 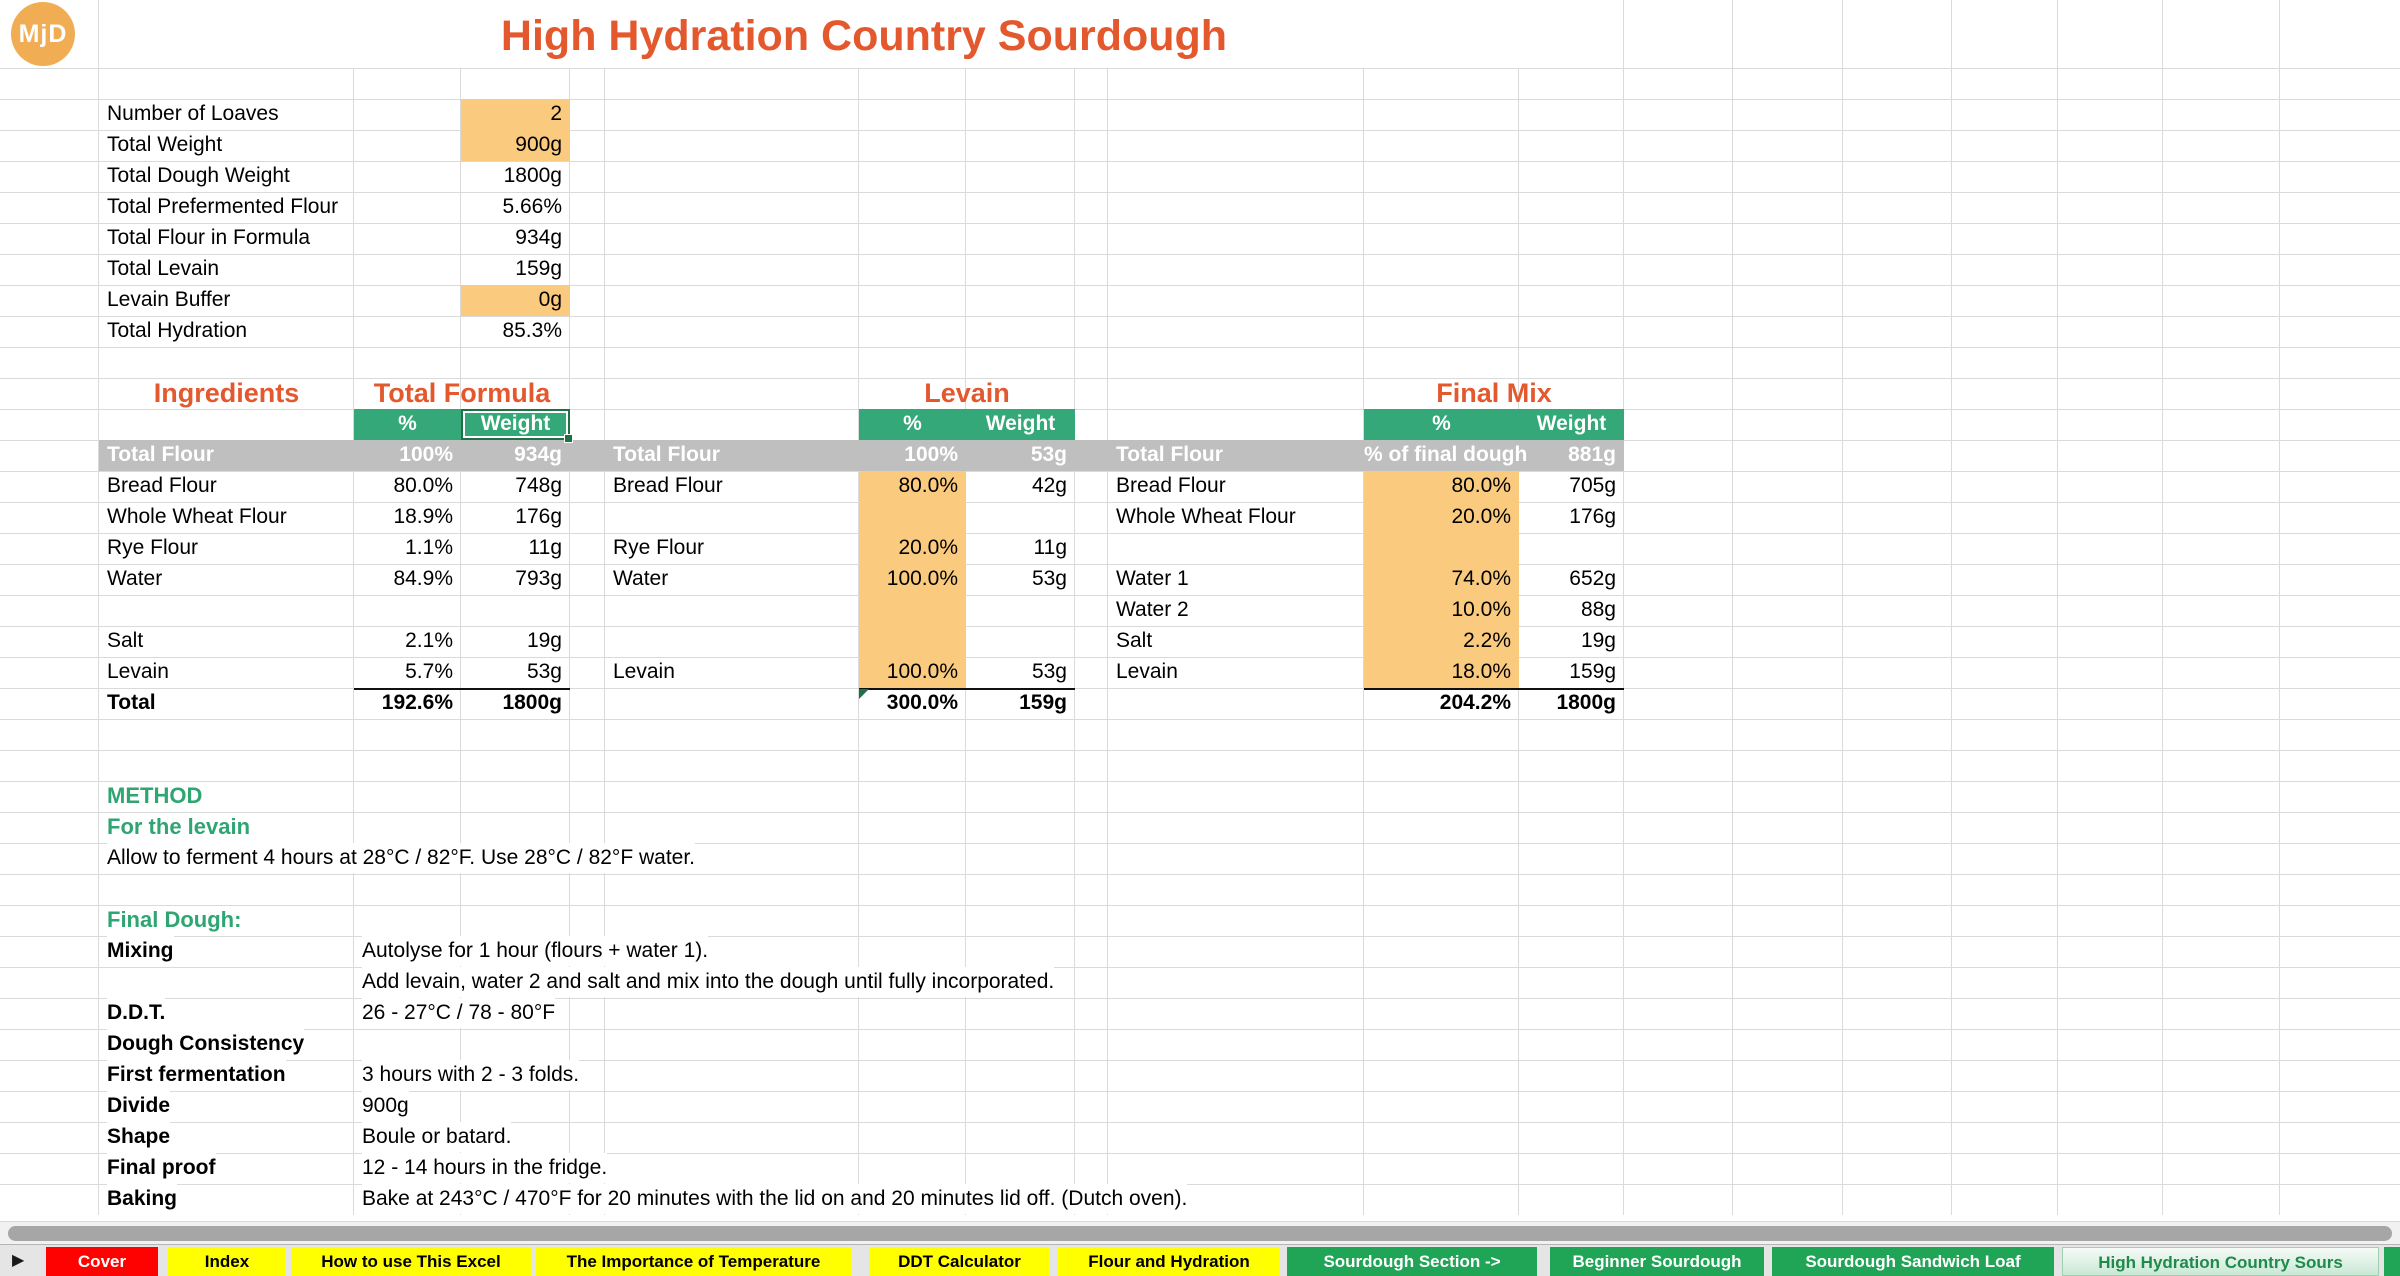 I want to click on summary-value: 2, so click(x=556, y=113).